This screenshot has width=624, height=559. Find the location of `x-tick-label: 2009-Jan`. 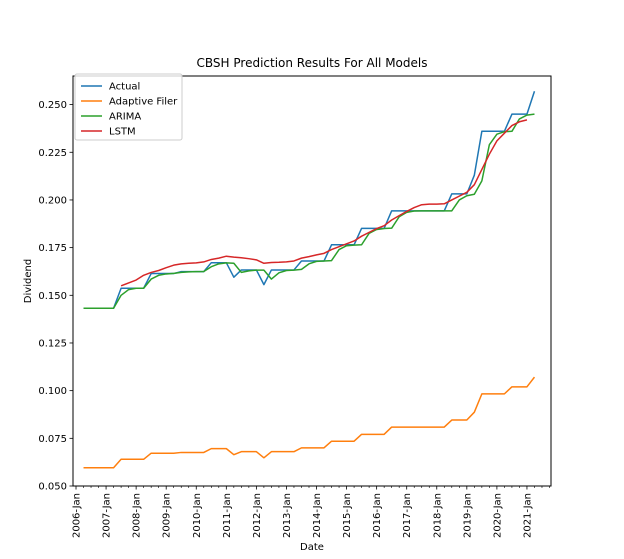

x-tick-label: 2009-Jan is located at coordinates (167, 515).